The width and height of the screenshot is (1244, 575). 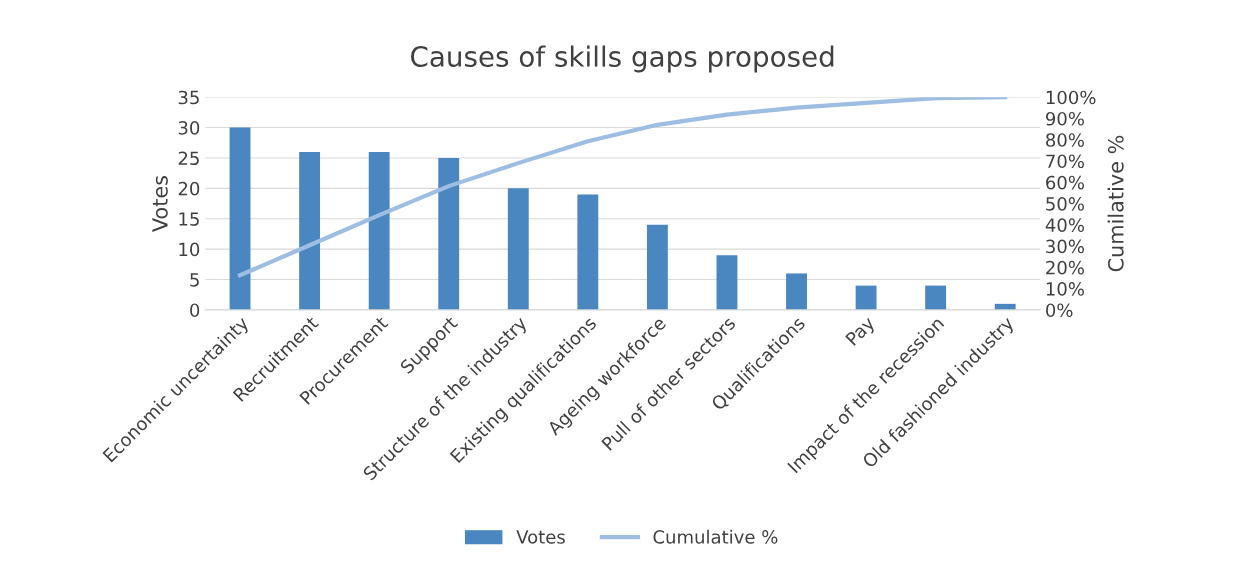 What do you see at coordinates (1059, 310) in the screenshot?
I see `y2-tick-label: 0%` at bounding box center [1059, 310].